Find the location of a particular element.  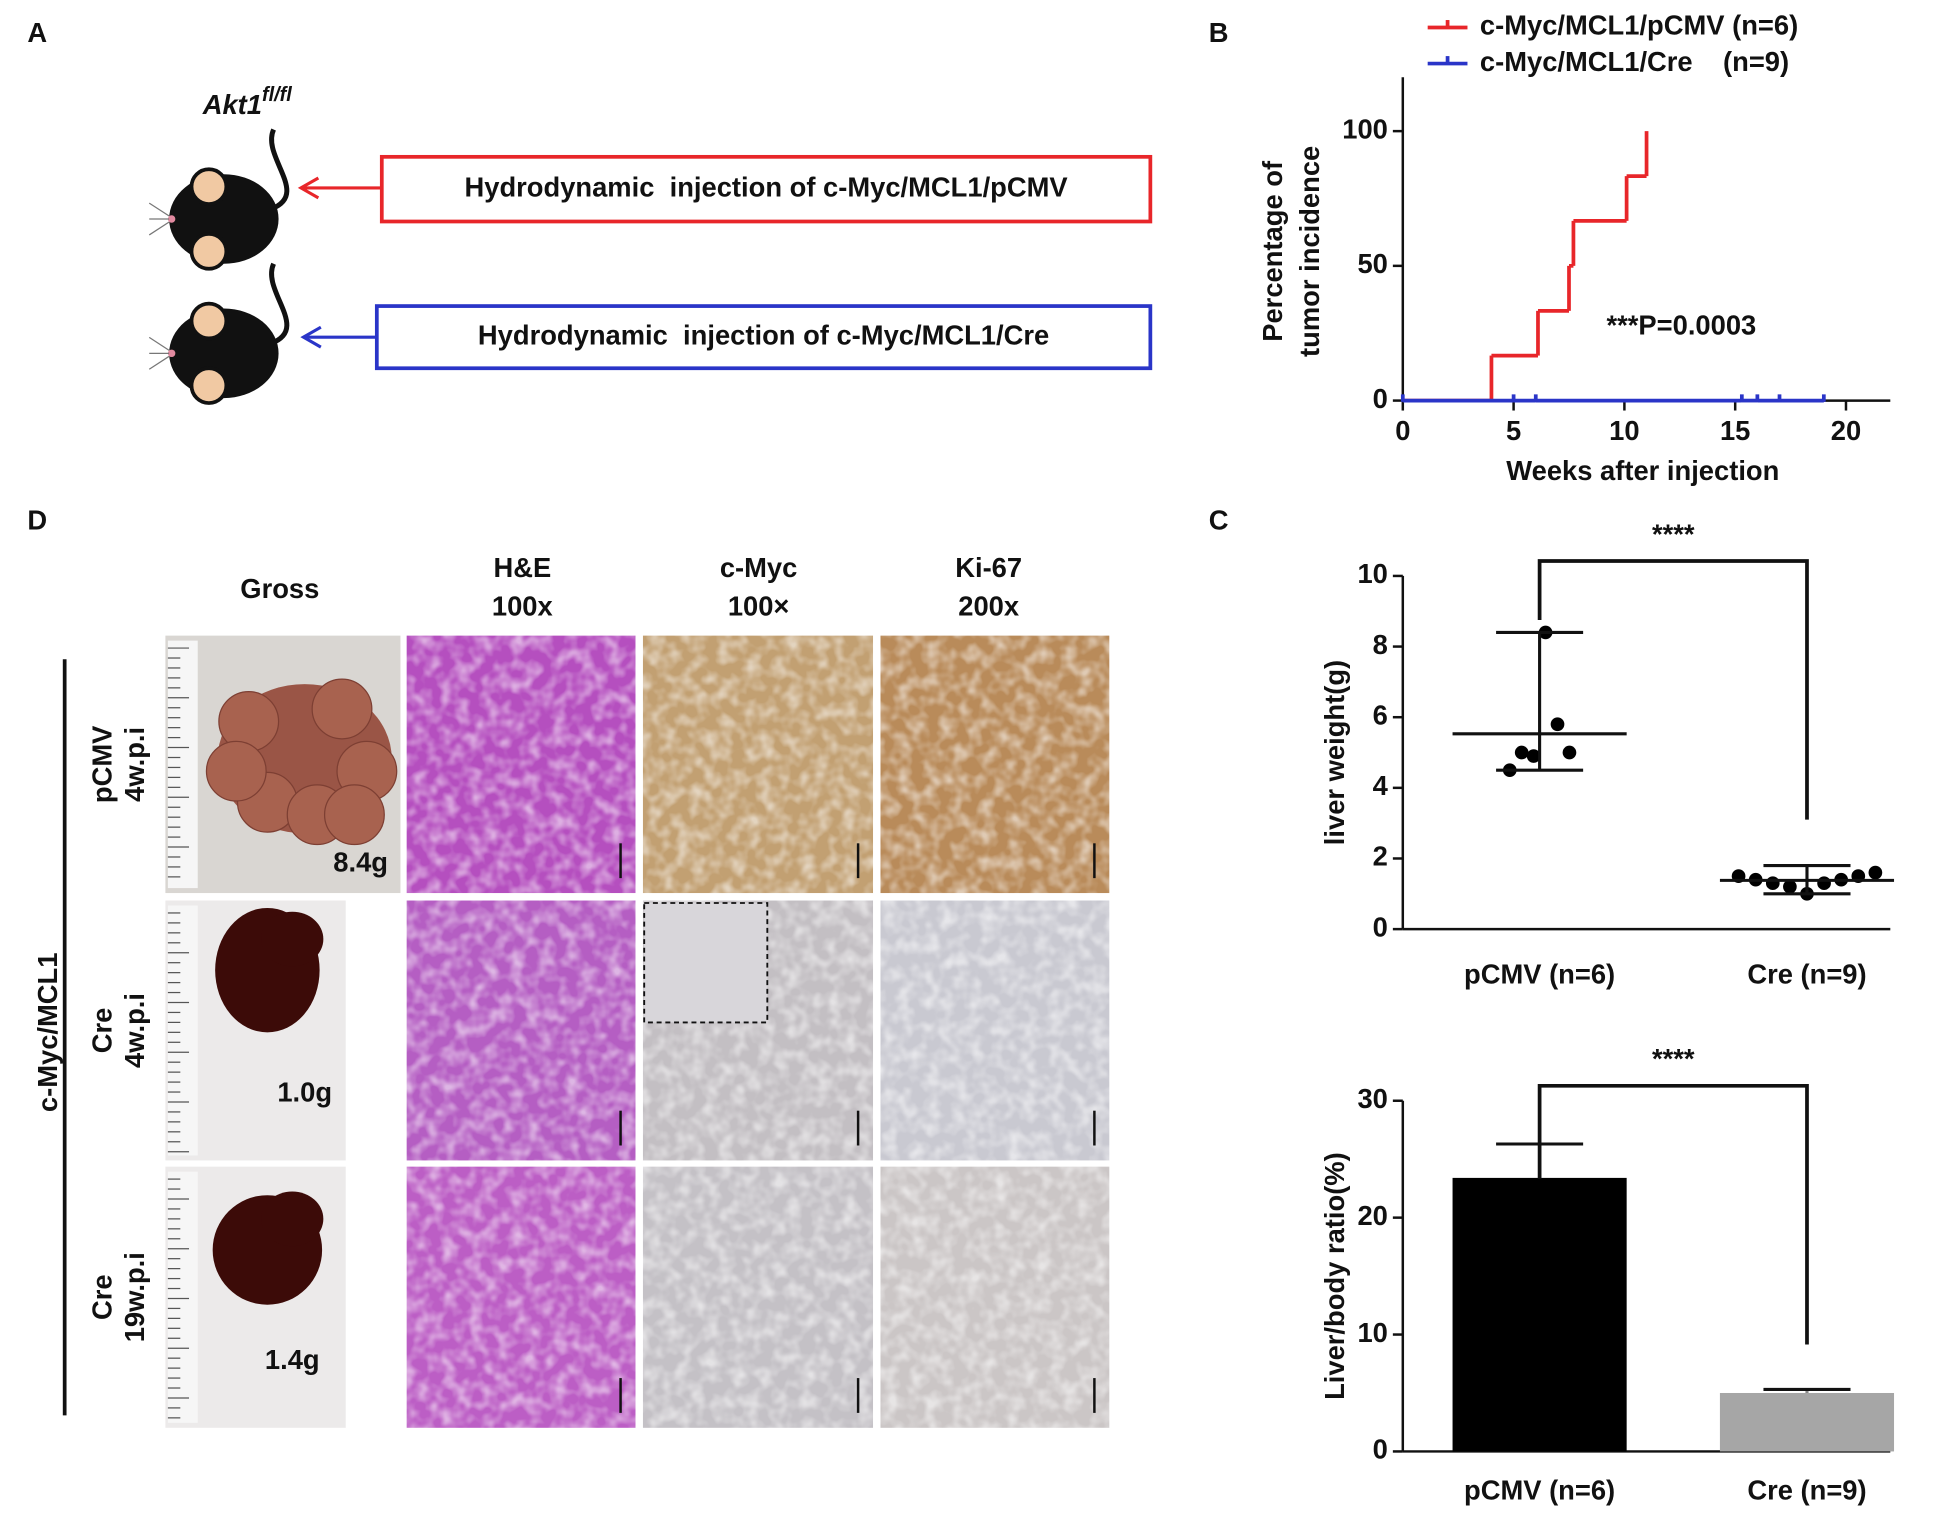

panel-label: A is located at coordinates (37, 32).